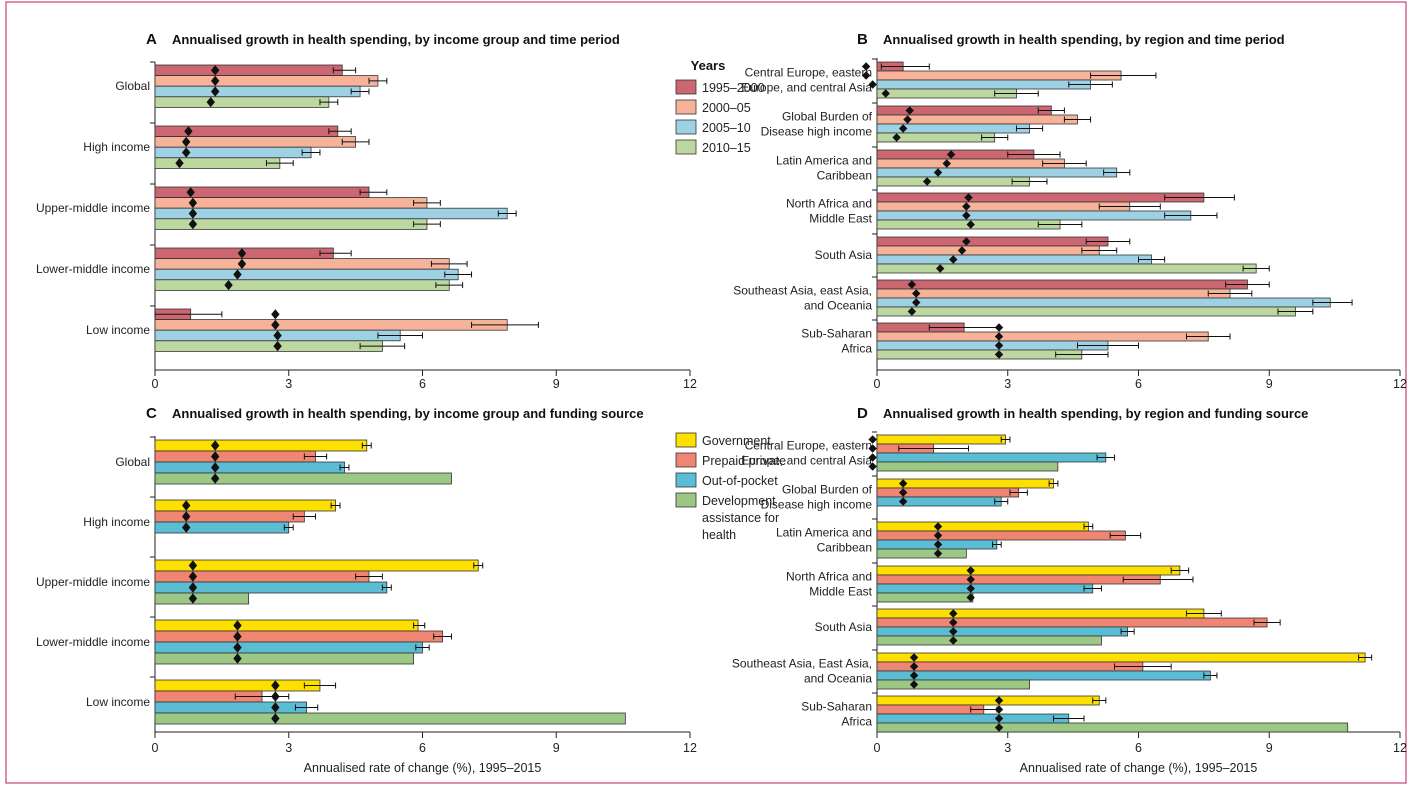  Describe the element at coordinates (808, 446) in the screenshot. I see `category-label: Central Europe, eastern` at that location.